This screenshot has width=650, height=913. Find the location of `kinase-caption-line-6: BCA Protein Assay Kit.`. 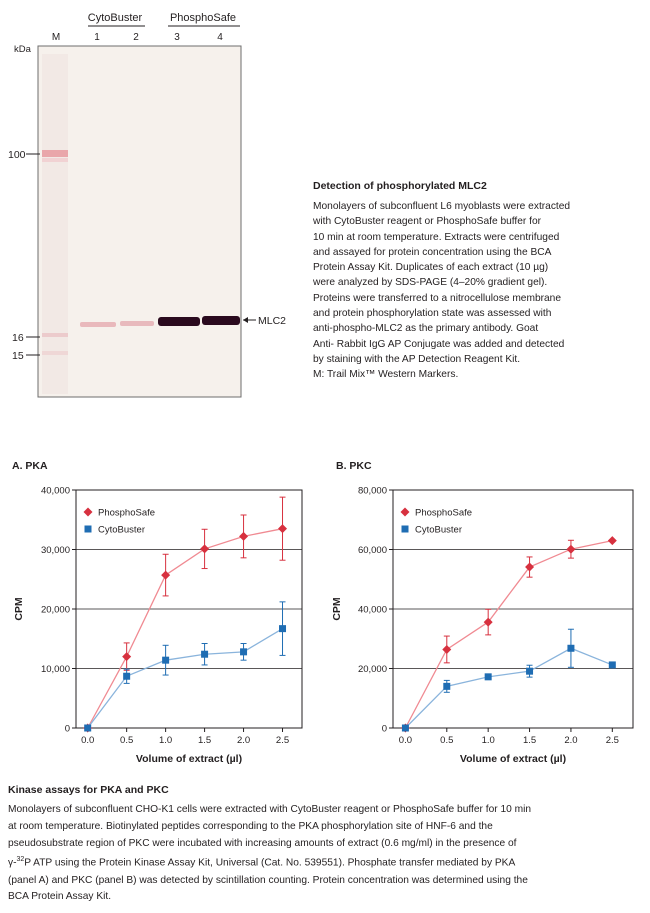

kinase-caption-line-6: BCA Protein Assay Kit. is located at coordinates (60, 897).